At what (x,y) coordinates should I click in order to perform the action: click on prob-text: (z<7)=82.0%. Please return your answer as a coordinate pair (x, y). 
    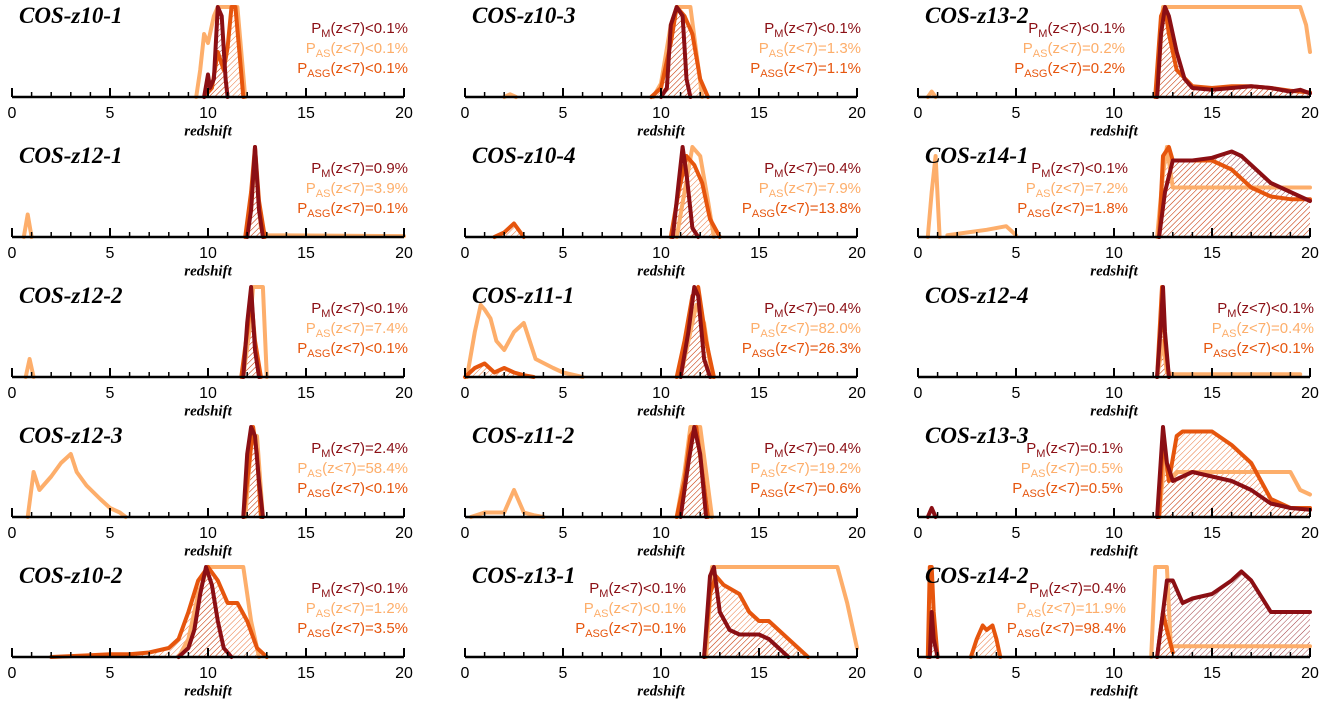
    Looking at the image, I should click on (818, 328).